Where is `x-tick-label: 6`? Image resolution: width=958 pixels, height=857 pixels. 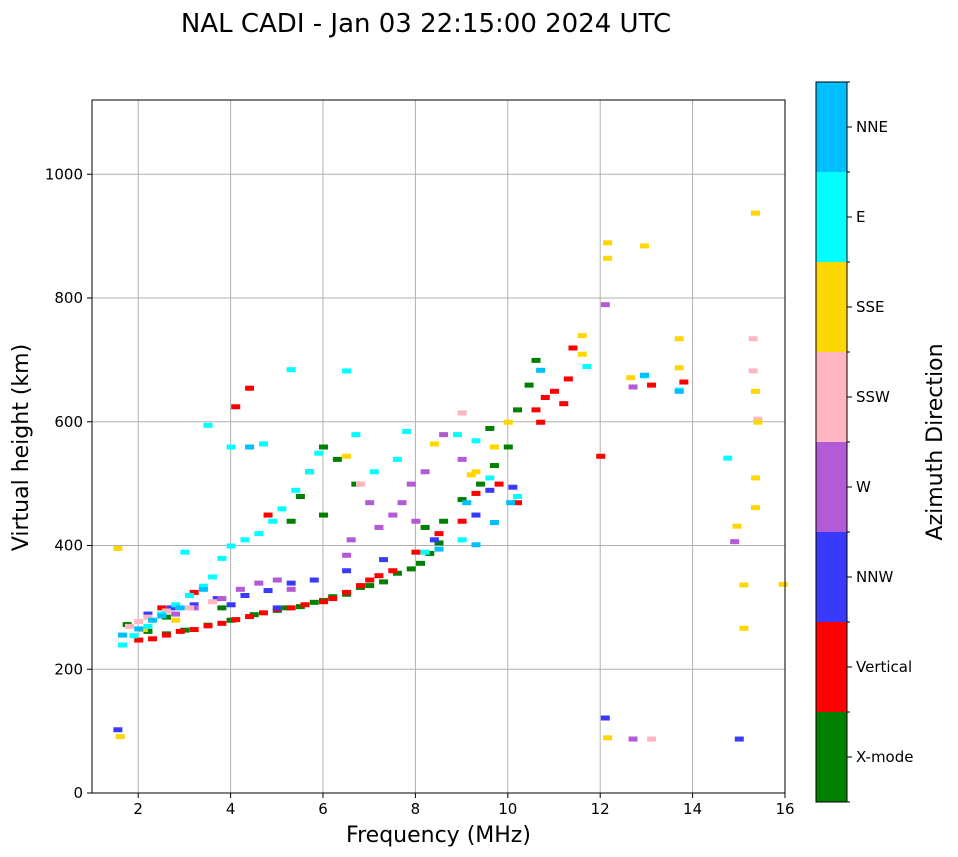
x-tick-label: 6 is located at coordinates (323, 809).